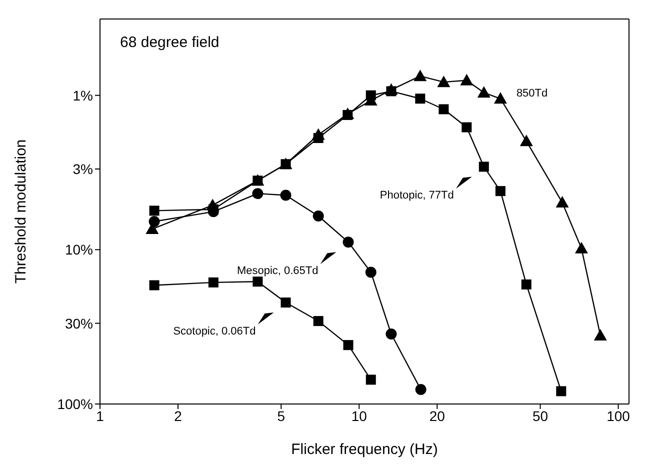 The width and height of the screenshot is (646, 472). Describe the element at coordinates (618, 416) in the screenshot. I see `x-tick-label: 100` at that location.